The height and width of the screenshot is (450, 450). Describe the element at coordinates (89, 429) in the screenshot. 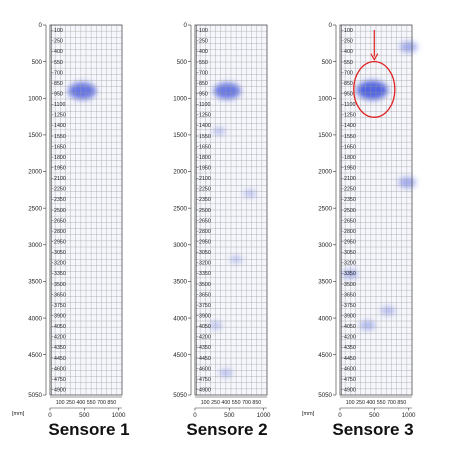

I see `caption-sensore-1: Sensore 1` at that location.